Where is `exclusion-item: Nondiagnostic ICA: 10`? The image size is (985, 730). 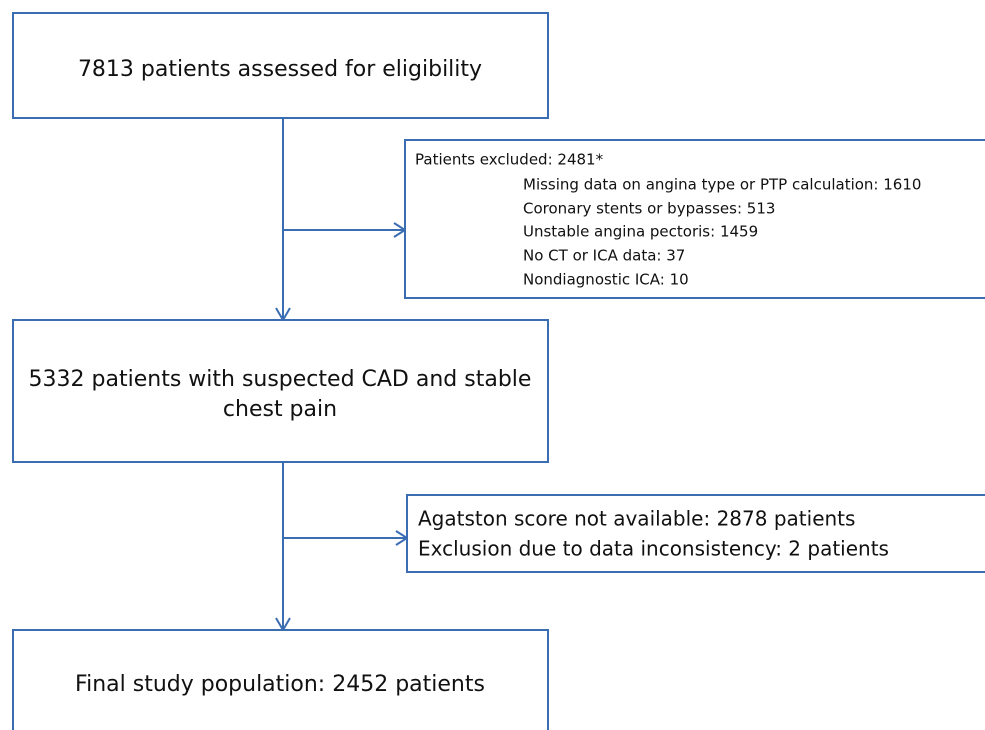 exclusion-item: Nondiagnostic ICA: 10 is located at coordinates (606, 280).